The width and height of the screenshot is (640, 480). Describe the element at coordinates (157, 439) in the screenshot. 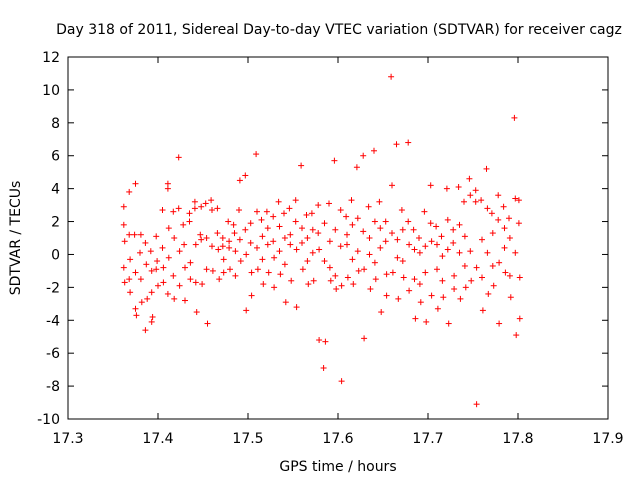

I see `x-tick-label: 17.4` at that location.